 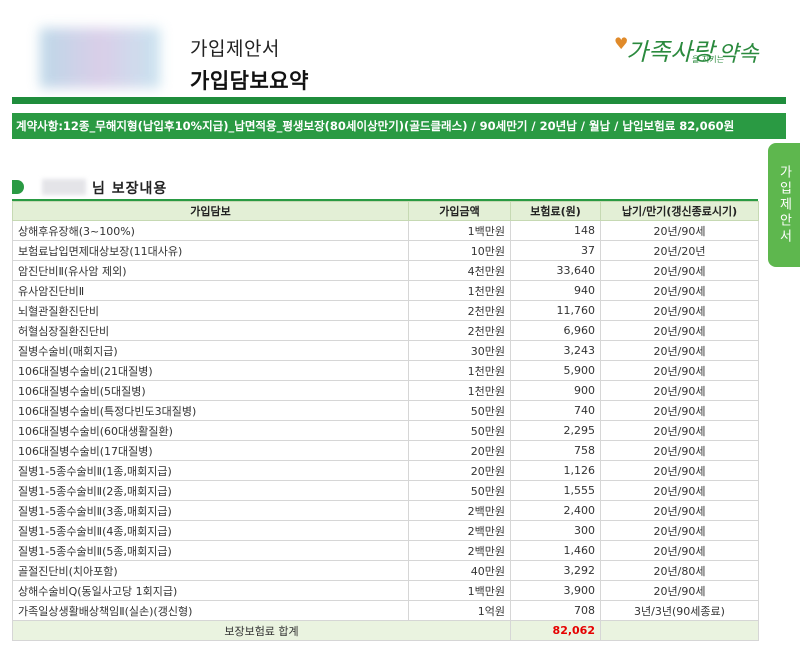 What do you see at coordinates (555, 590) in the screenshot?
I see `coverage-premium: 3,900` at bounding box center [555, 590].